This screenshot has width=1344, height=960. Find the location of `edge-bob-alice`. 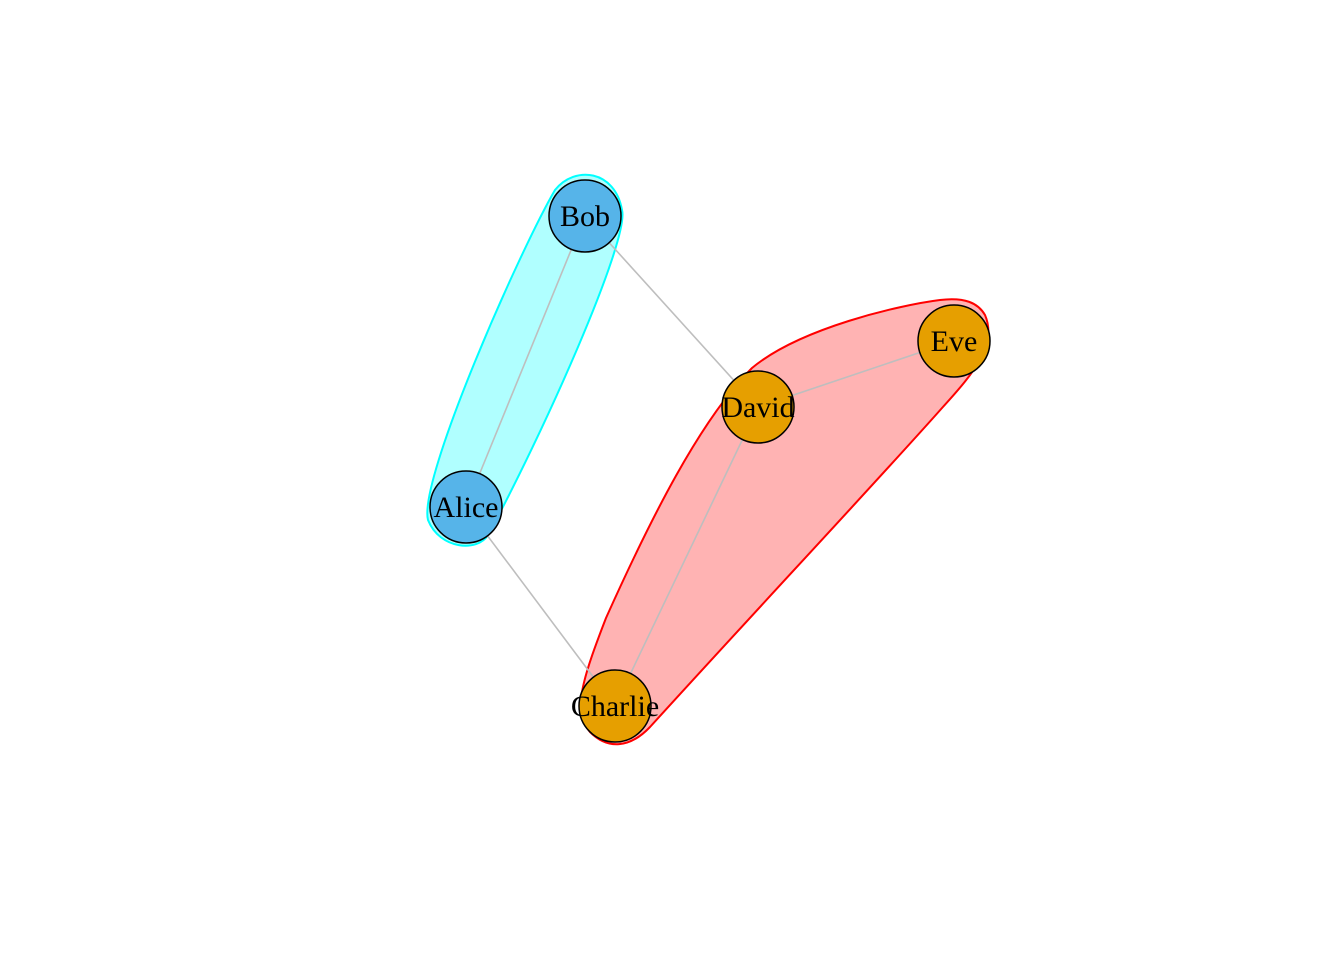

edge-bob-alice is located at coordinates (525, 361).